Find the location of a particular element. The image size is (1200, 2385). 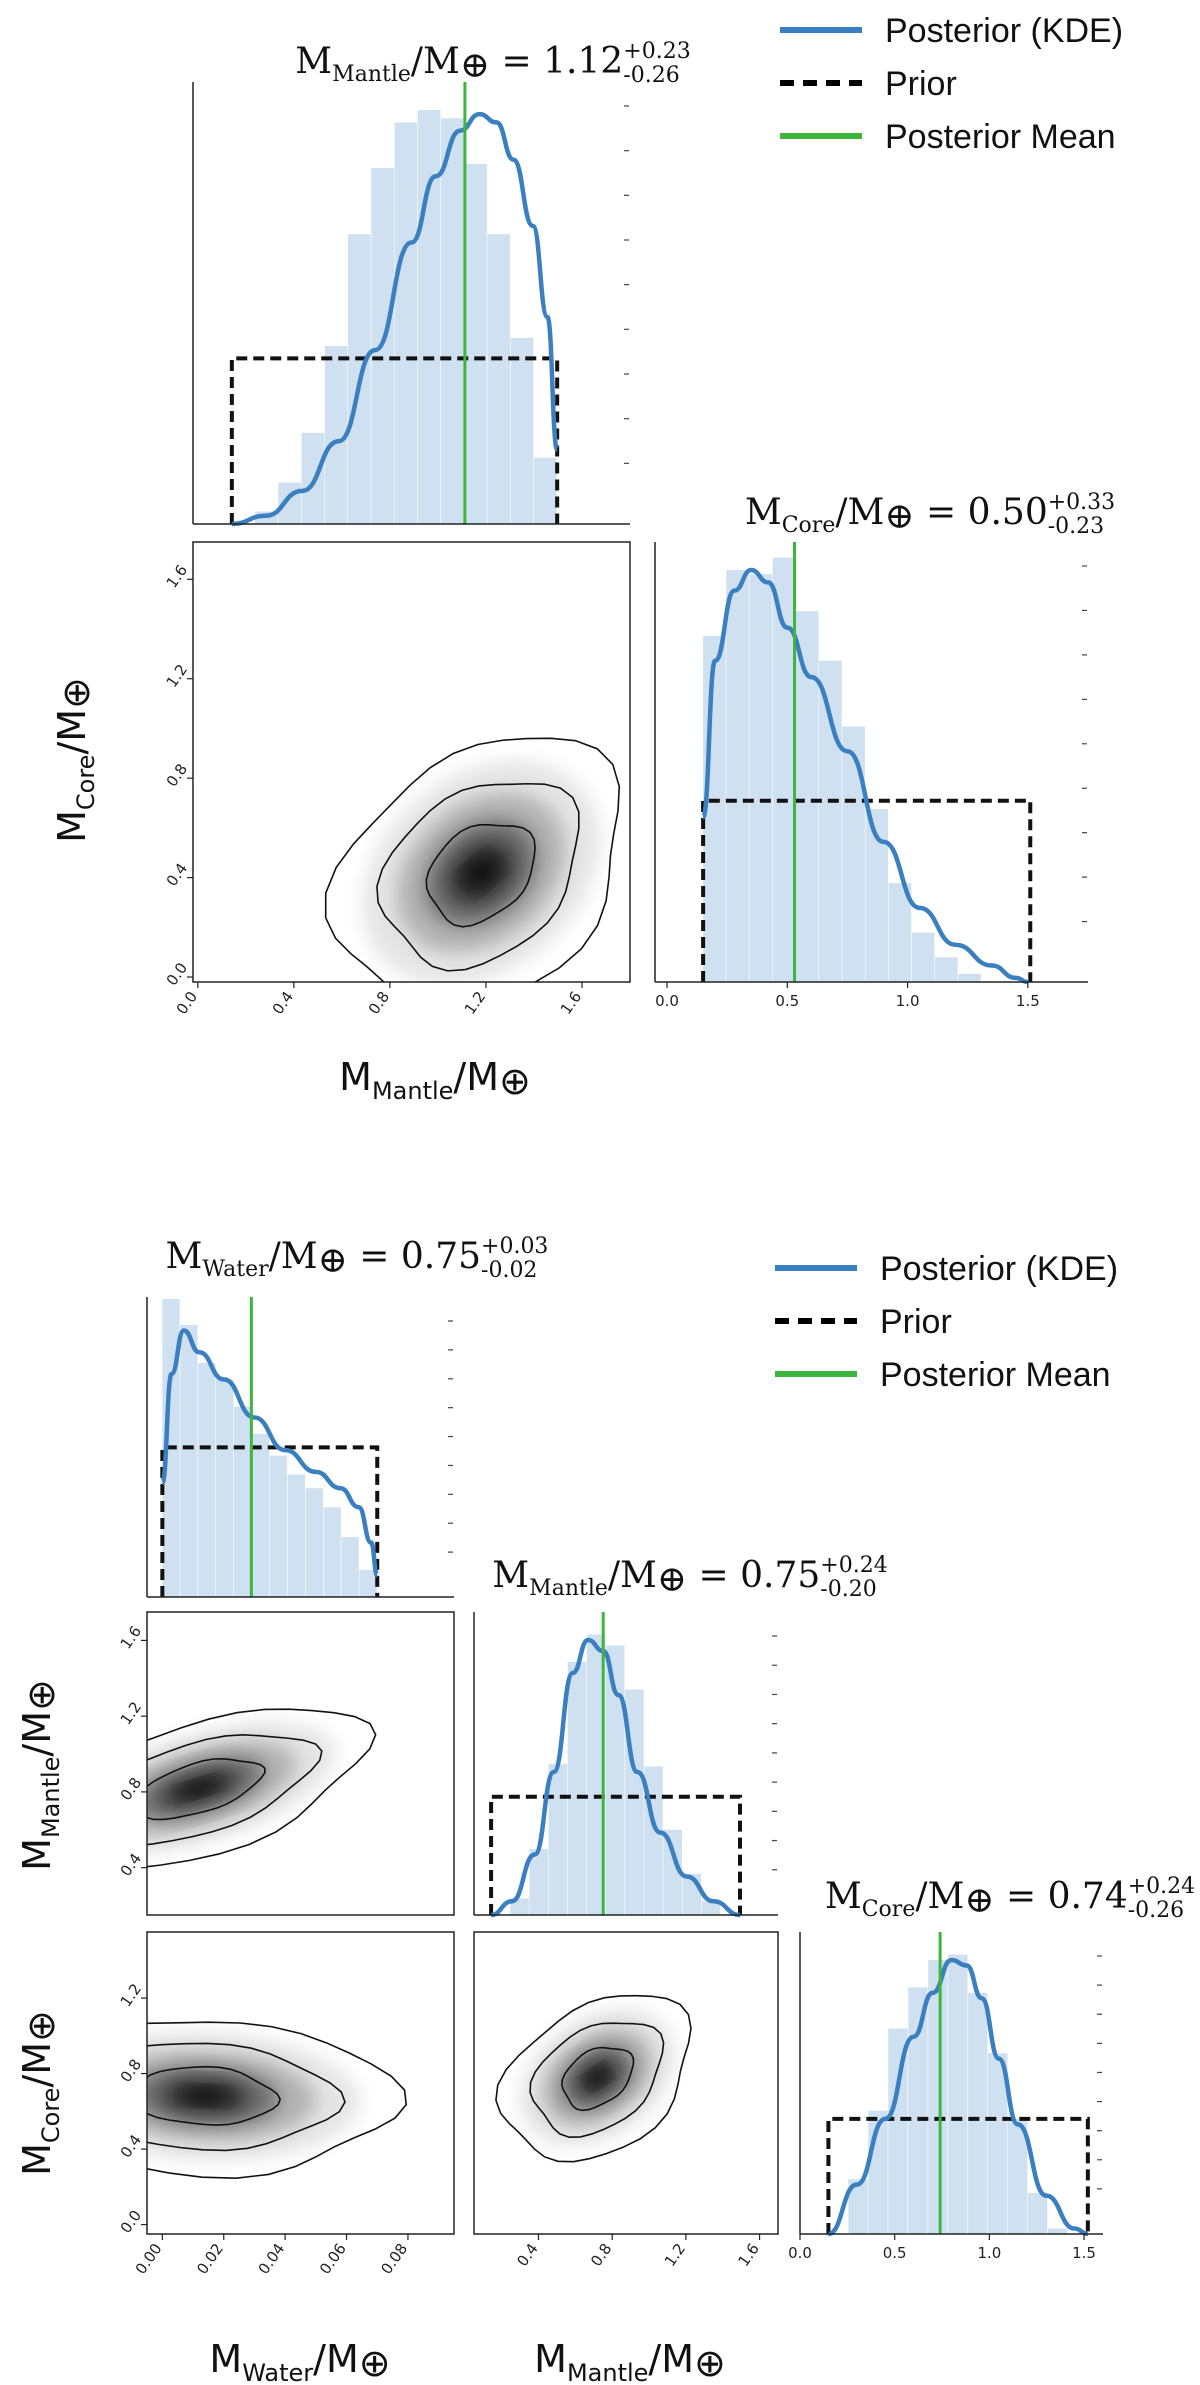

y-tick-label: 1.2 is located at coordinates (177, 676).